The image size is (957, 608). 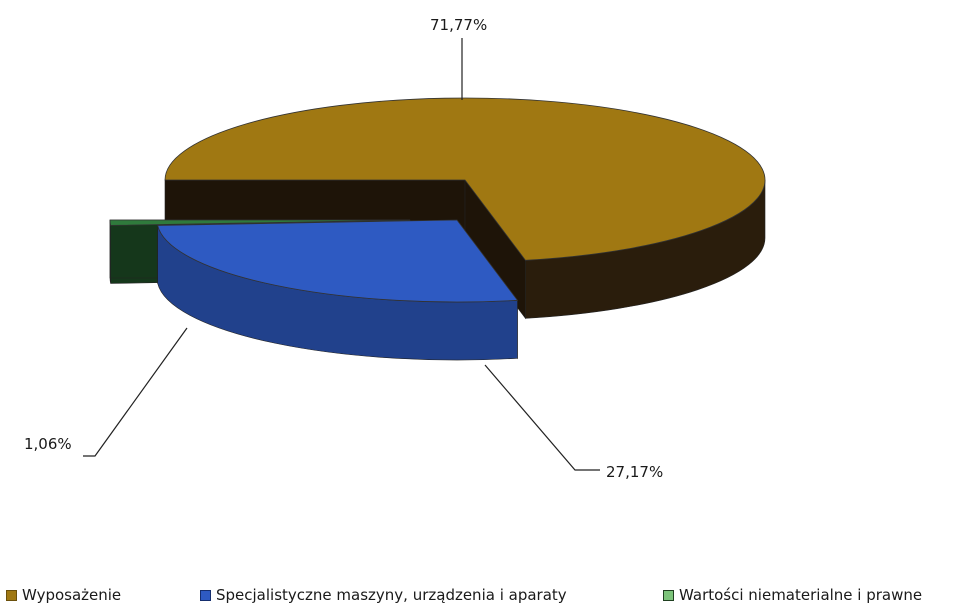 What do you see at coordinates (11, 595) in the screenshot?
I see `legend-swatch-wyposazenie` at bounding box center [11, 595].